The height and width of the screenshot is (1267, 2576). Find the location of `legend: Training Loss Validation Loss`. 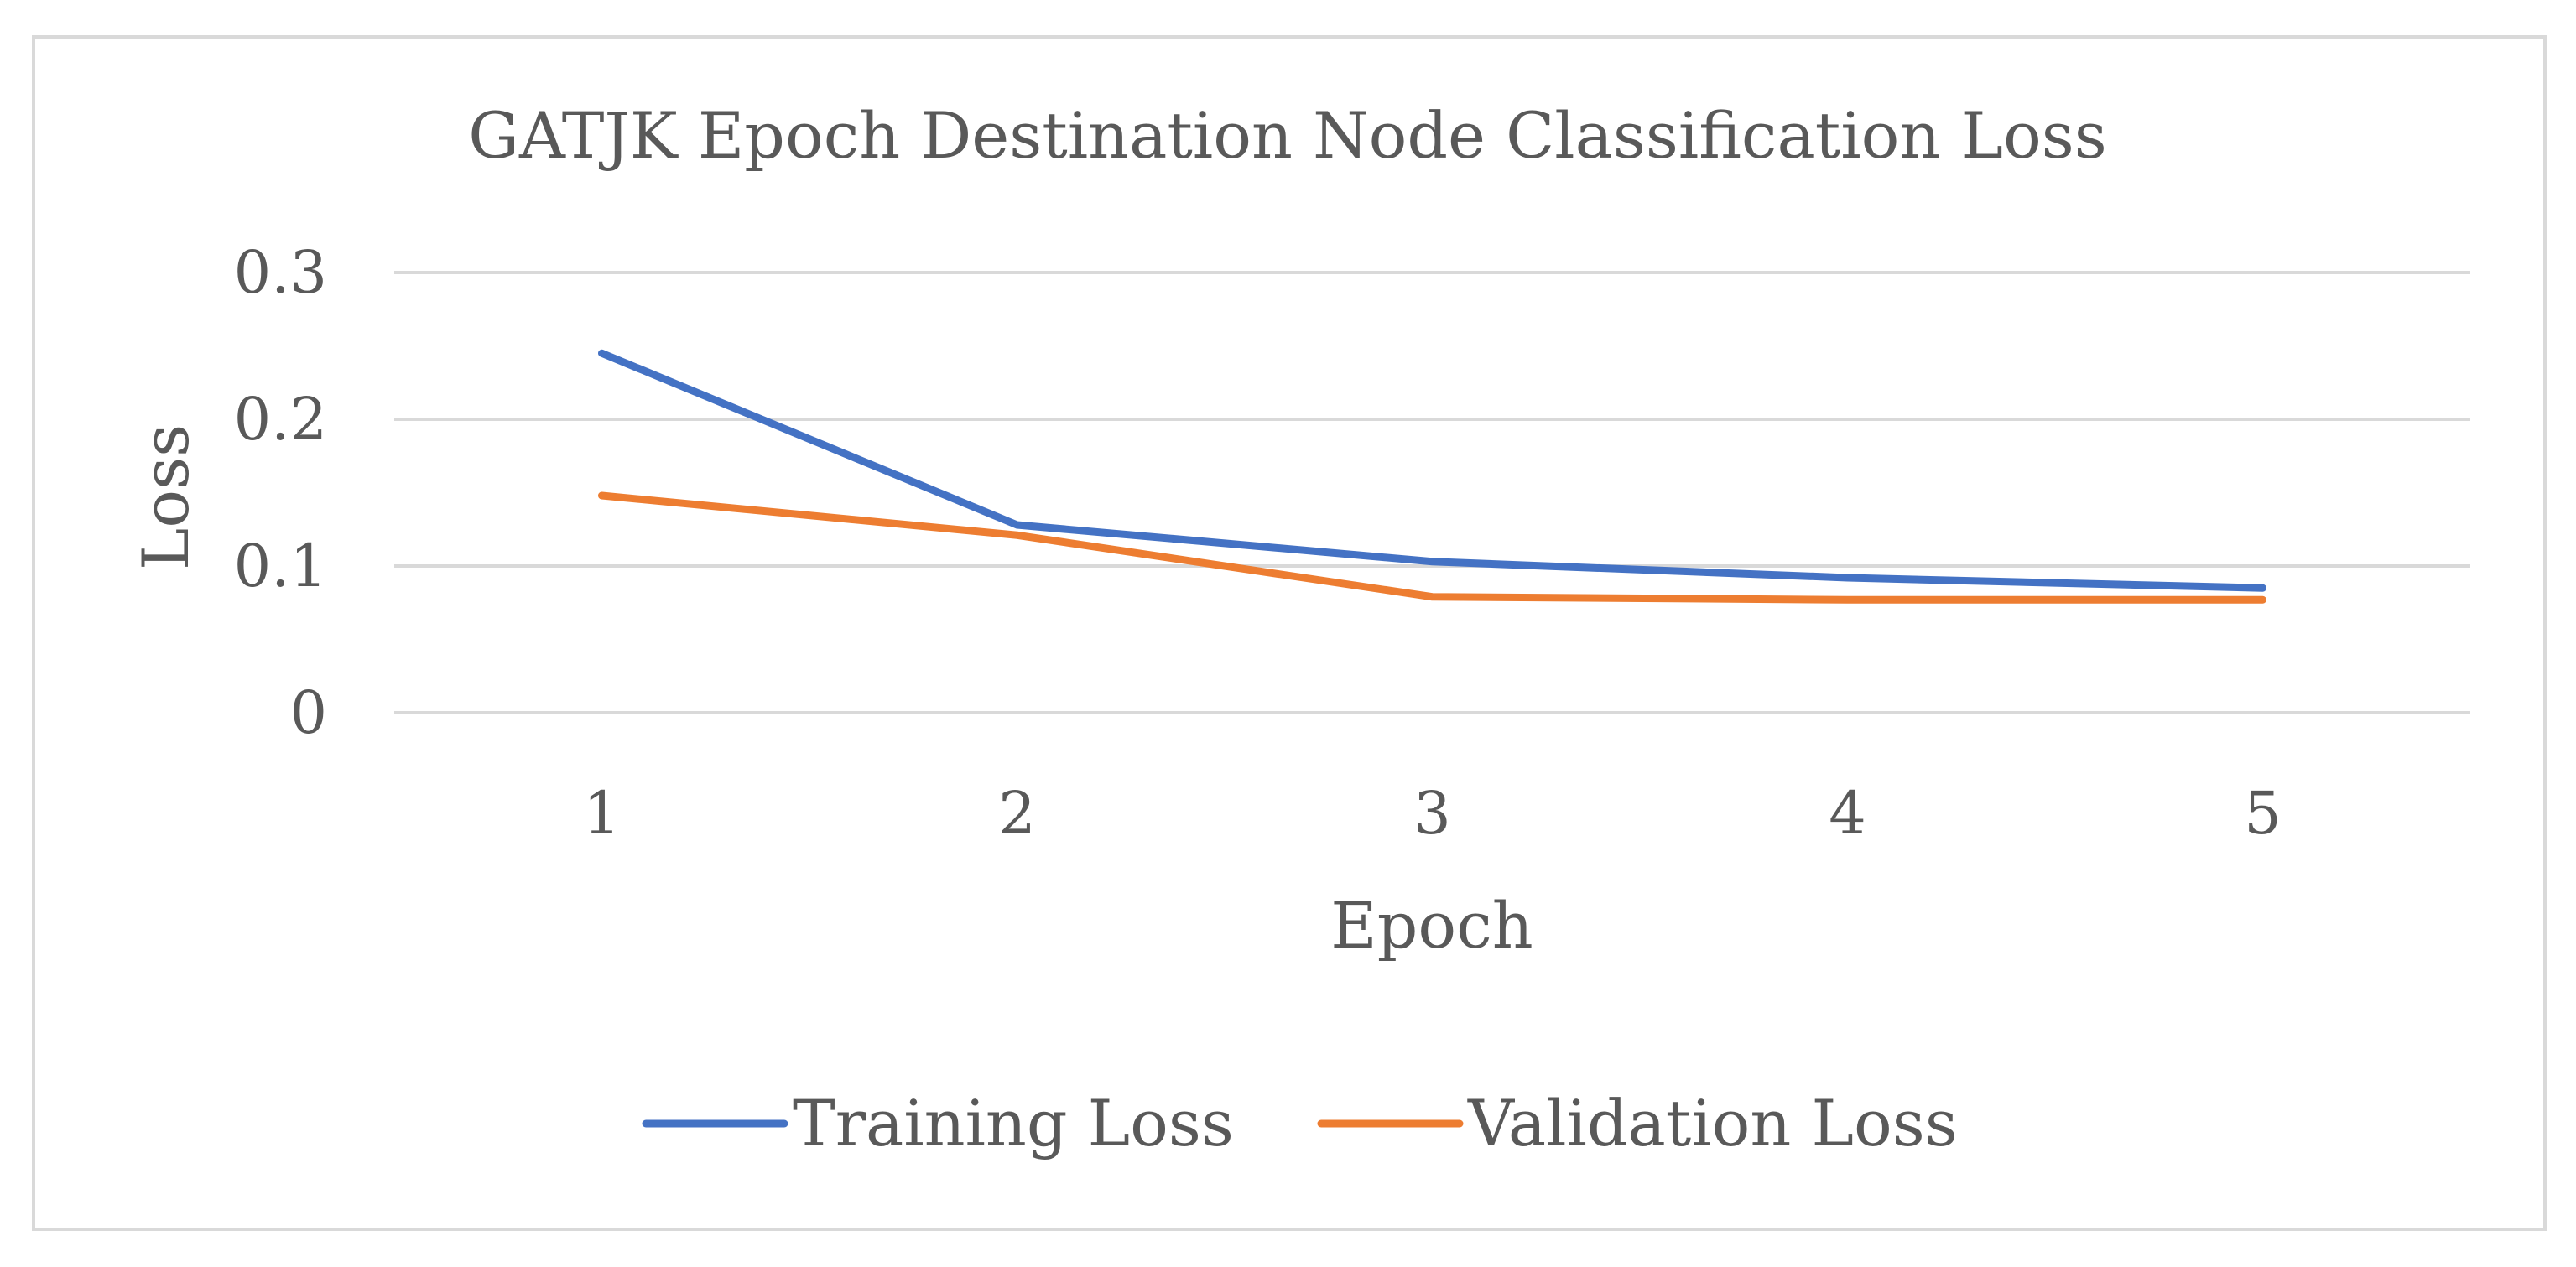

legend: Training Loss Validation Loss is located at coordinates (1300, 1123).